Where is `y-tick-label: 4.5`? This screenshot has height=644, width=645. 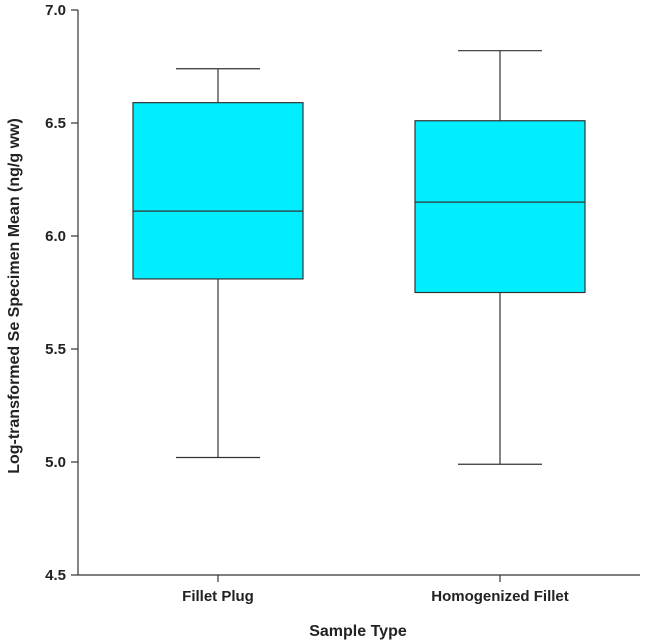
y-tick-label: 4.5 is located at coordinates (55, 575).